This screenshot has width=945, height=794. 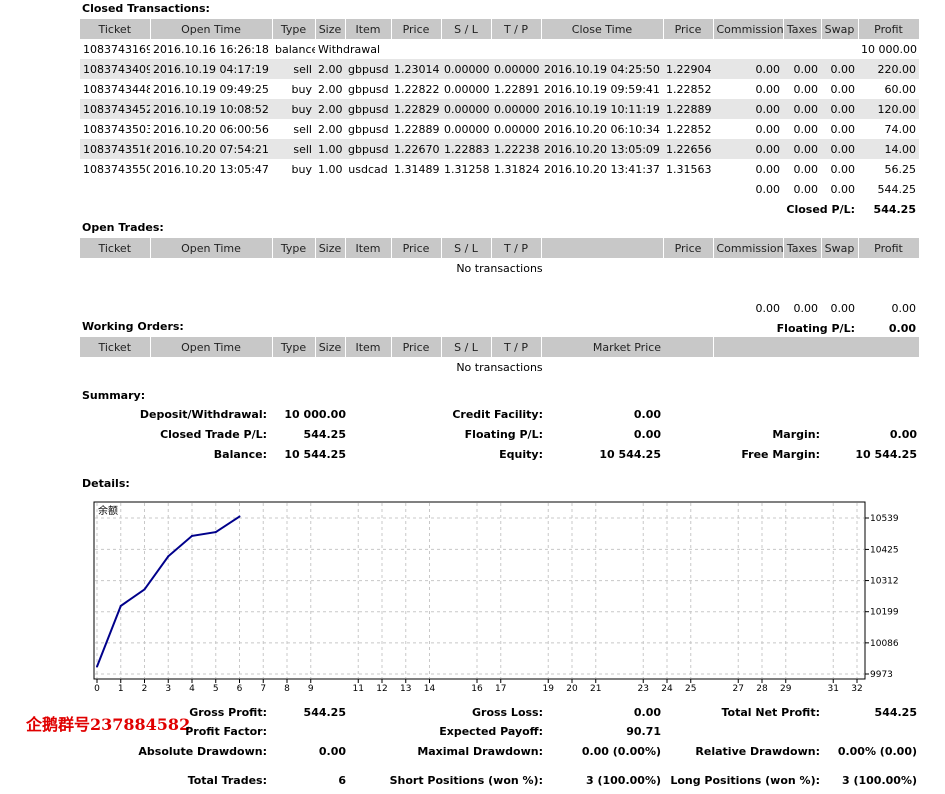 What do you see at coordinates (114, 395) in the screenshot?
I see `summary-title: Summary:` at bounding box center [114, 395].